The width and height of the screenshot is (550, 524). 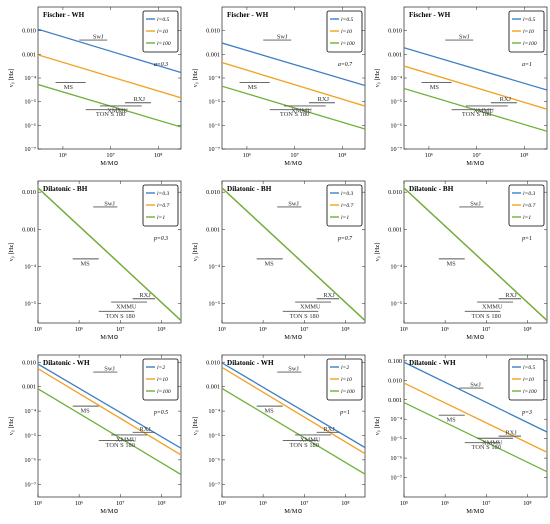 What do you see at coordinates (432, 363) in the screenshot?
I see `panel-title: Dilatonic - WH` at bounding box center [432, 363].